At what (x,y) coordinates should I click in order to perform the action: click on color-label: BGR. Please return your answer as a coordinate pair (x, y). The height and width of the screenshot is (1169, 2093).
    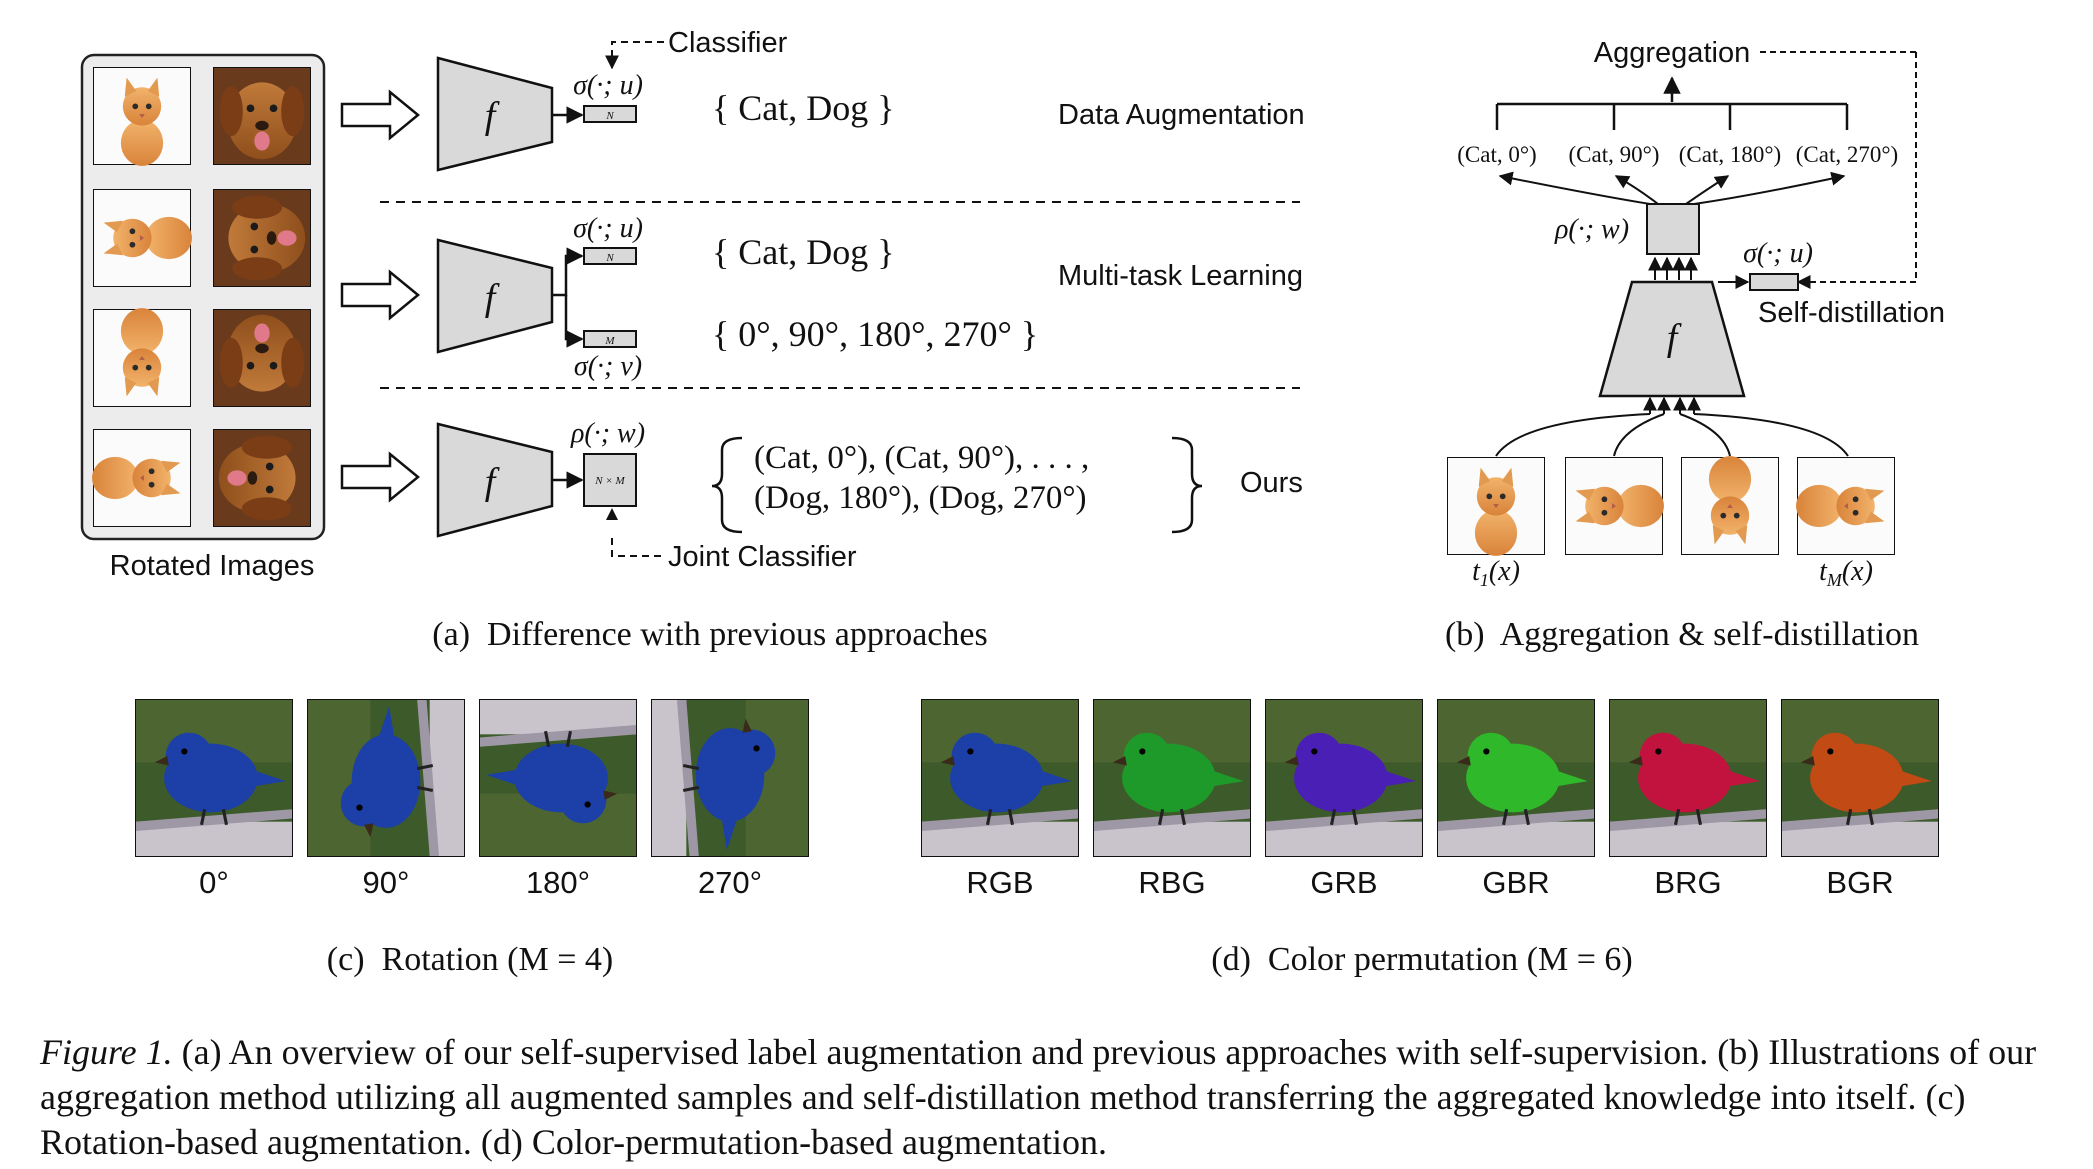
    Looking at the image, I should click on (1859, 882).